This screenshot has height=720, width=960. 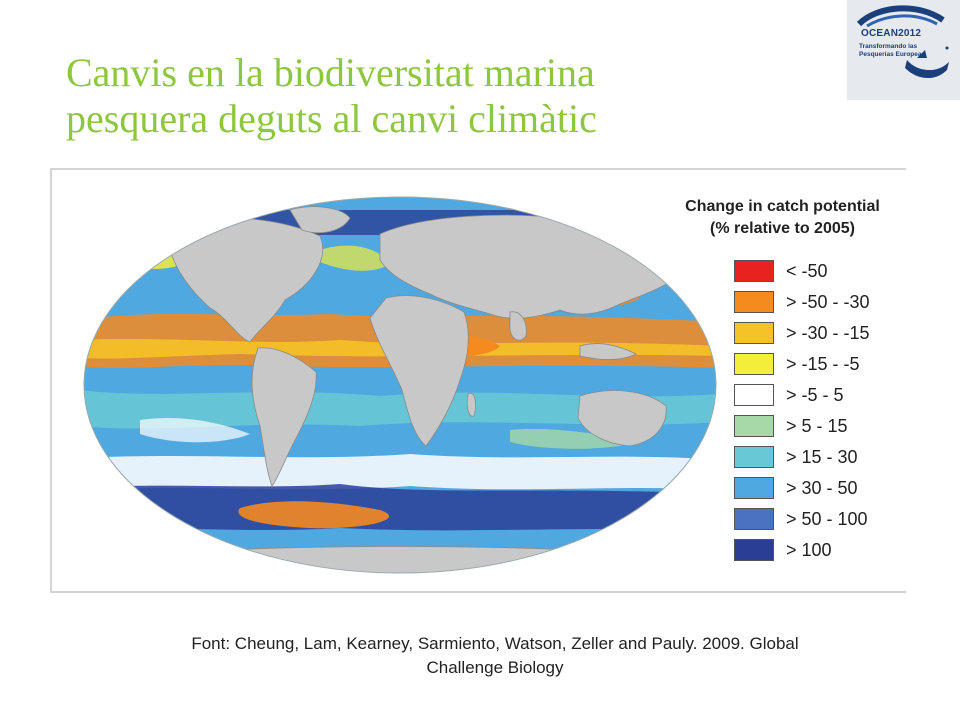 I want to click on legend-label: > -5 - 5, so click(x=815, y=395).